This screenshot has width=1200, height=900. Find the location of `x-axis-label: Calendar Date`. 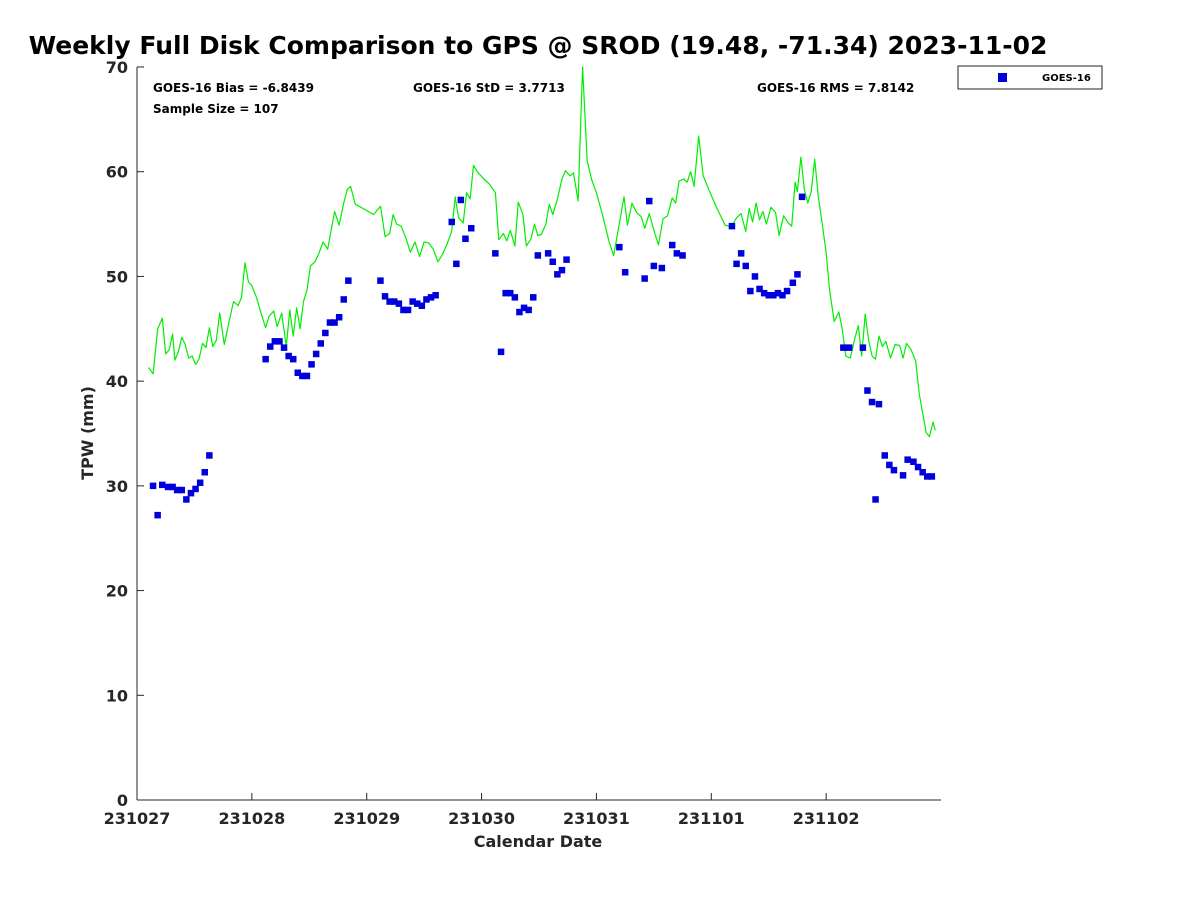

x-axis-label: Calendar Date is located at coordinates (538, 841).